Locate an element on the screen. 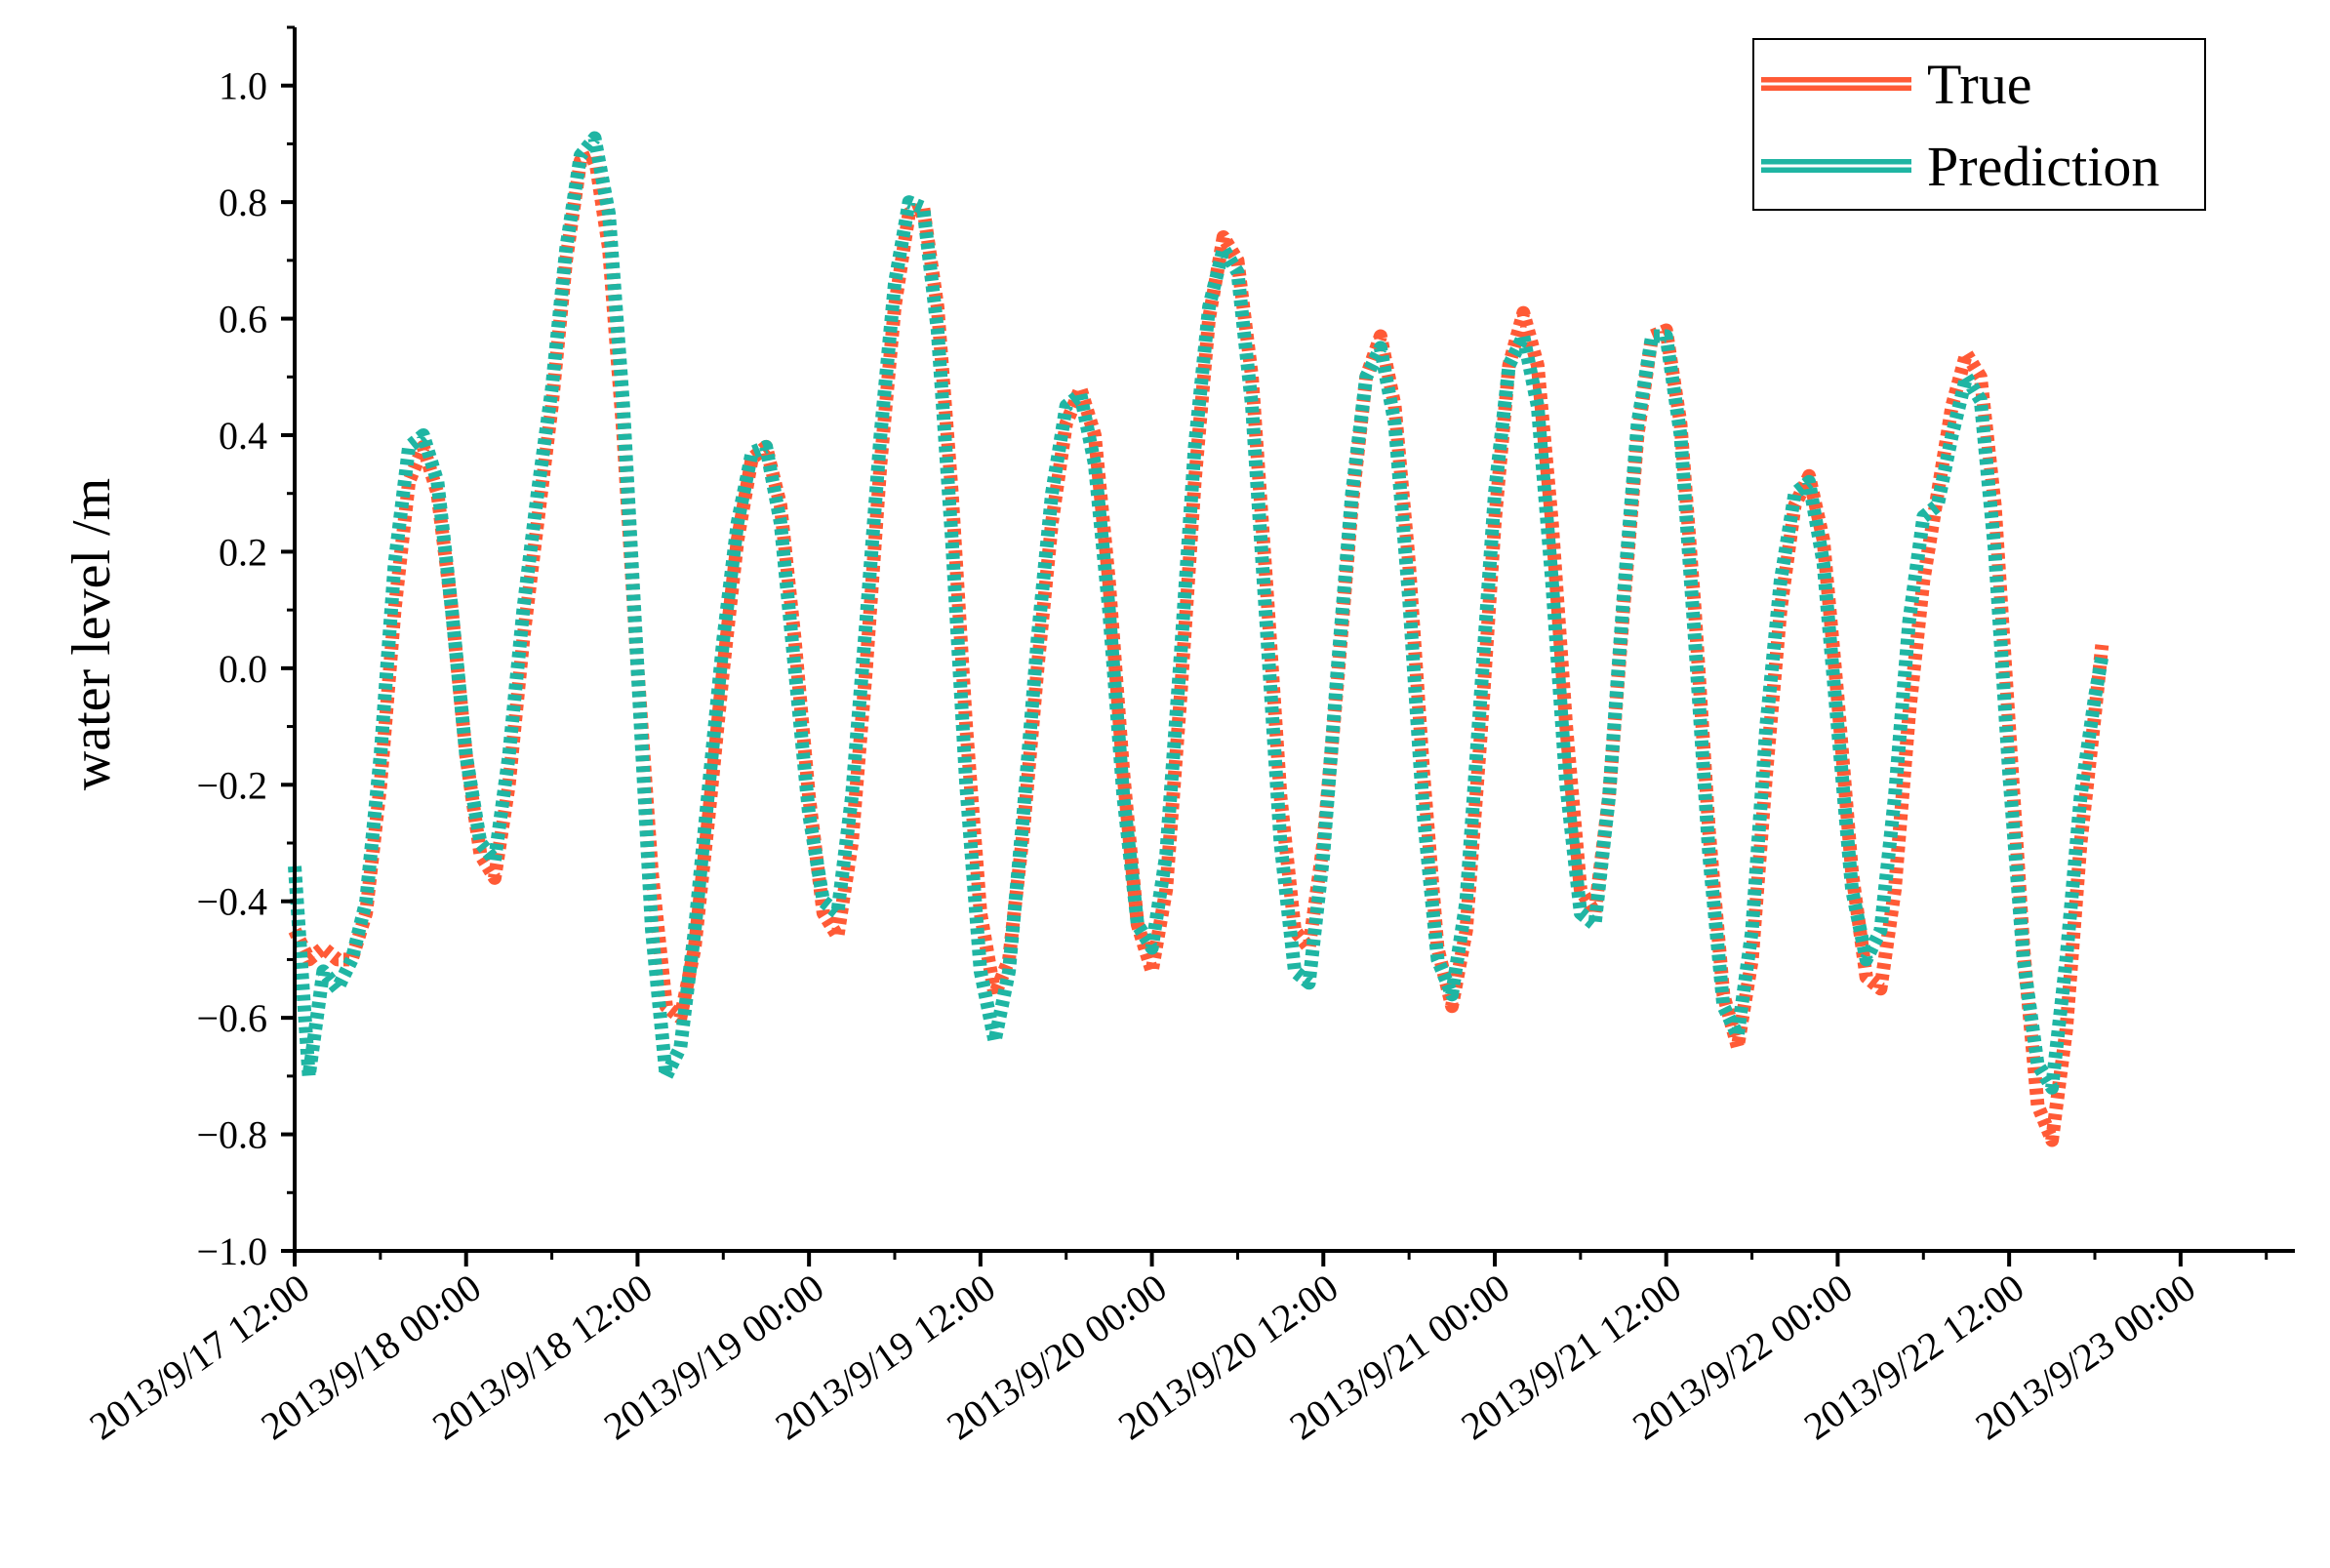 Image resolution: width=2330 pixels, height=1568 pixels. y-tick-label: 0.8 is located at coordinates (243, 202).